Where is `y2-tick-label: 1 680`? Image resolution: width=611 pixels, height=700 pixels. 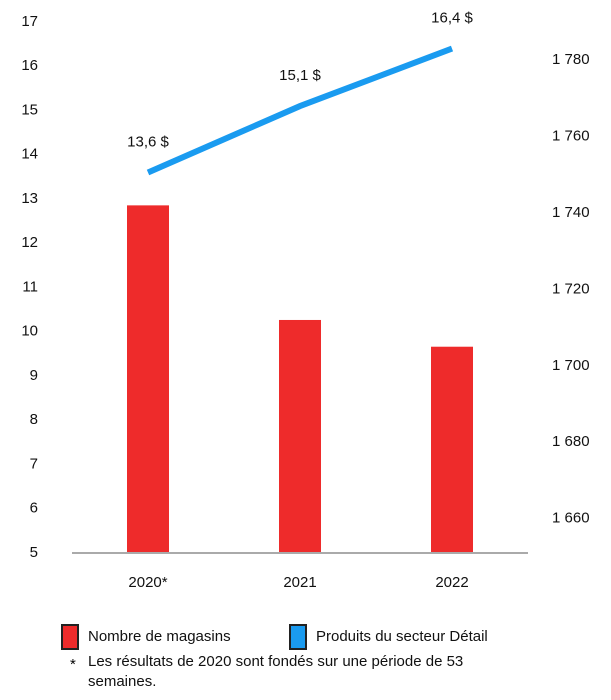
y2-tick-label: 1 680 is located at coordinates (571, 441).